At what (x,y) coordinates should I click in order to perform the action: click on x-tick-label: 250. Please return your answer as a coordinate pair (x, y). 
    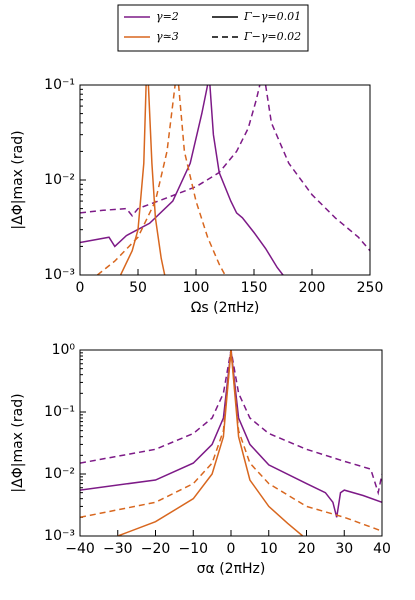
    Looking at the image, I should click on (370, 288).